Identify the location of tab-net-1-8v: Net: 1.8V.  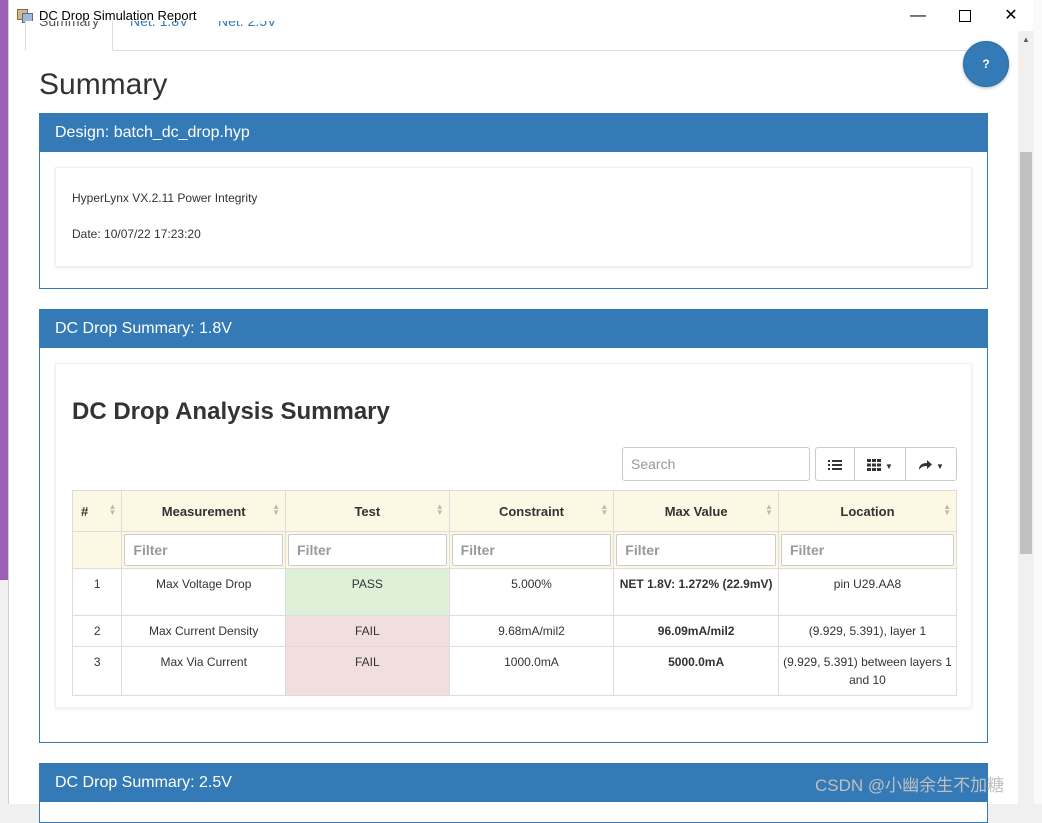
(159, 25).